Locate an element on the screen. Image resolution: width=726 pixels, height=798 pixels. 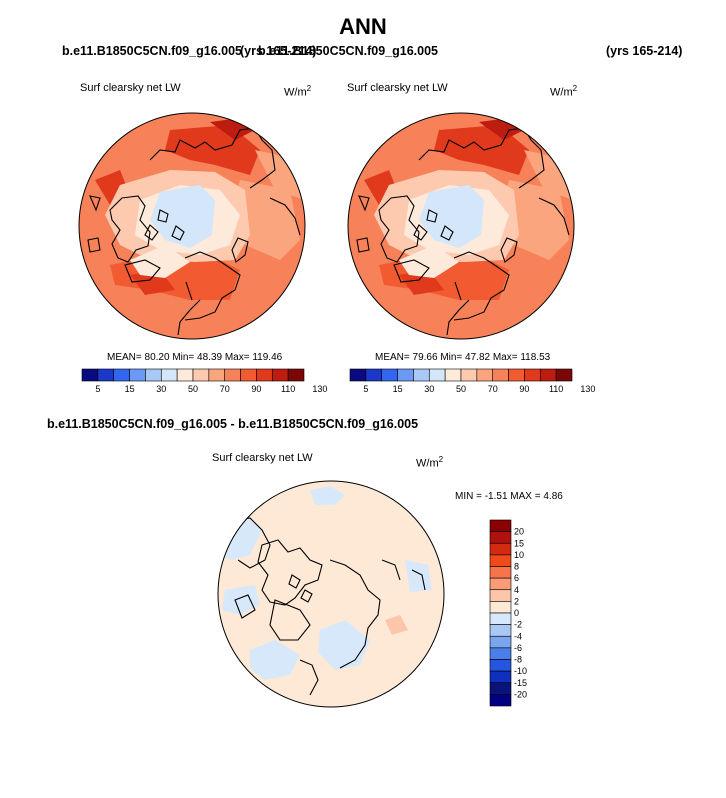
right-colorbar-tick-label: 5 is located at coordinates (365, 389).